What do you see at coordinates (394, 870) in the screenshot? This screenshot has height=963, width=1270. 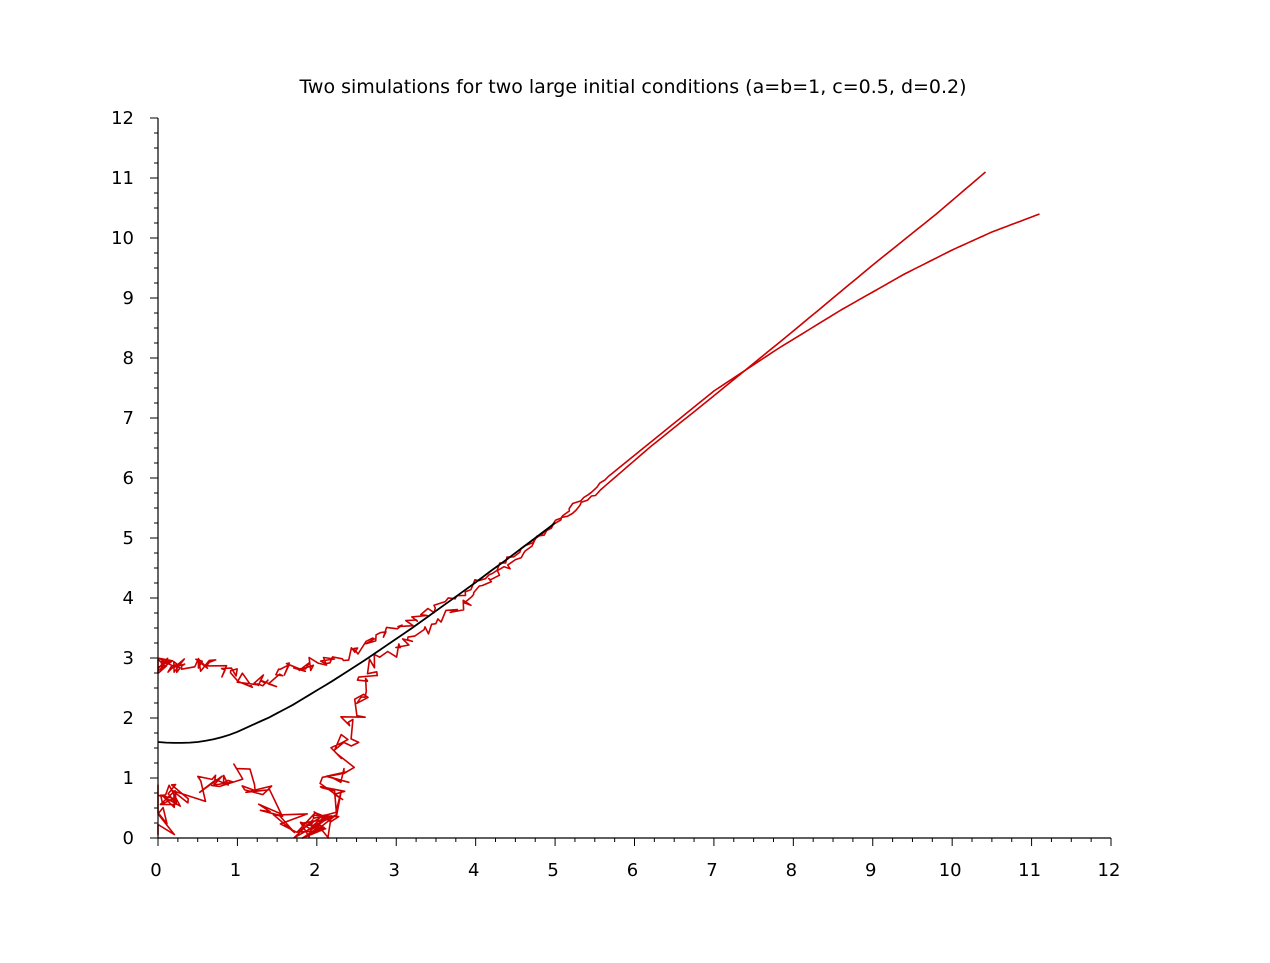 I see `x-tick-label: 3` at bounding box center [394, 870].